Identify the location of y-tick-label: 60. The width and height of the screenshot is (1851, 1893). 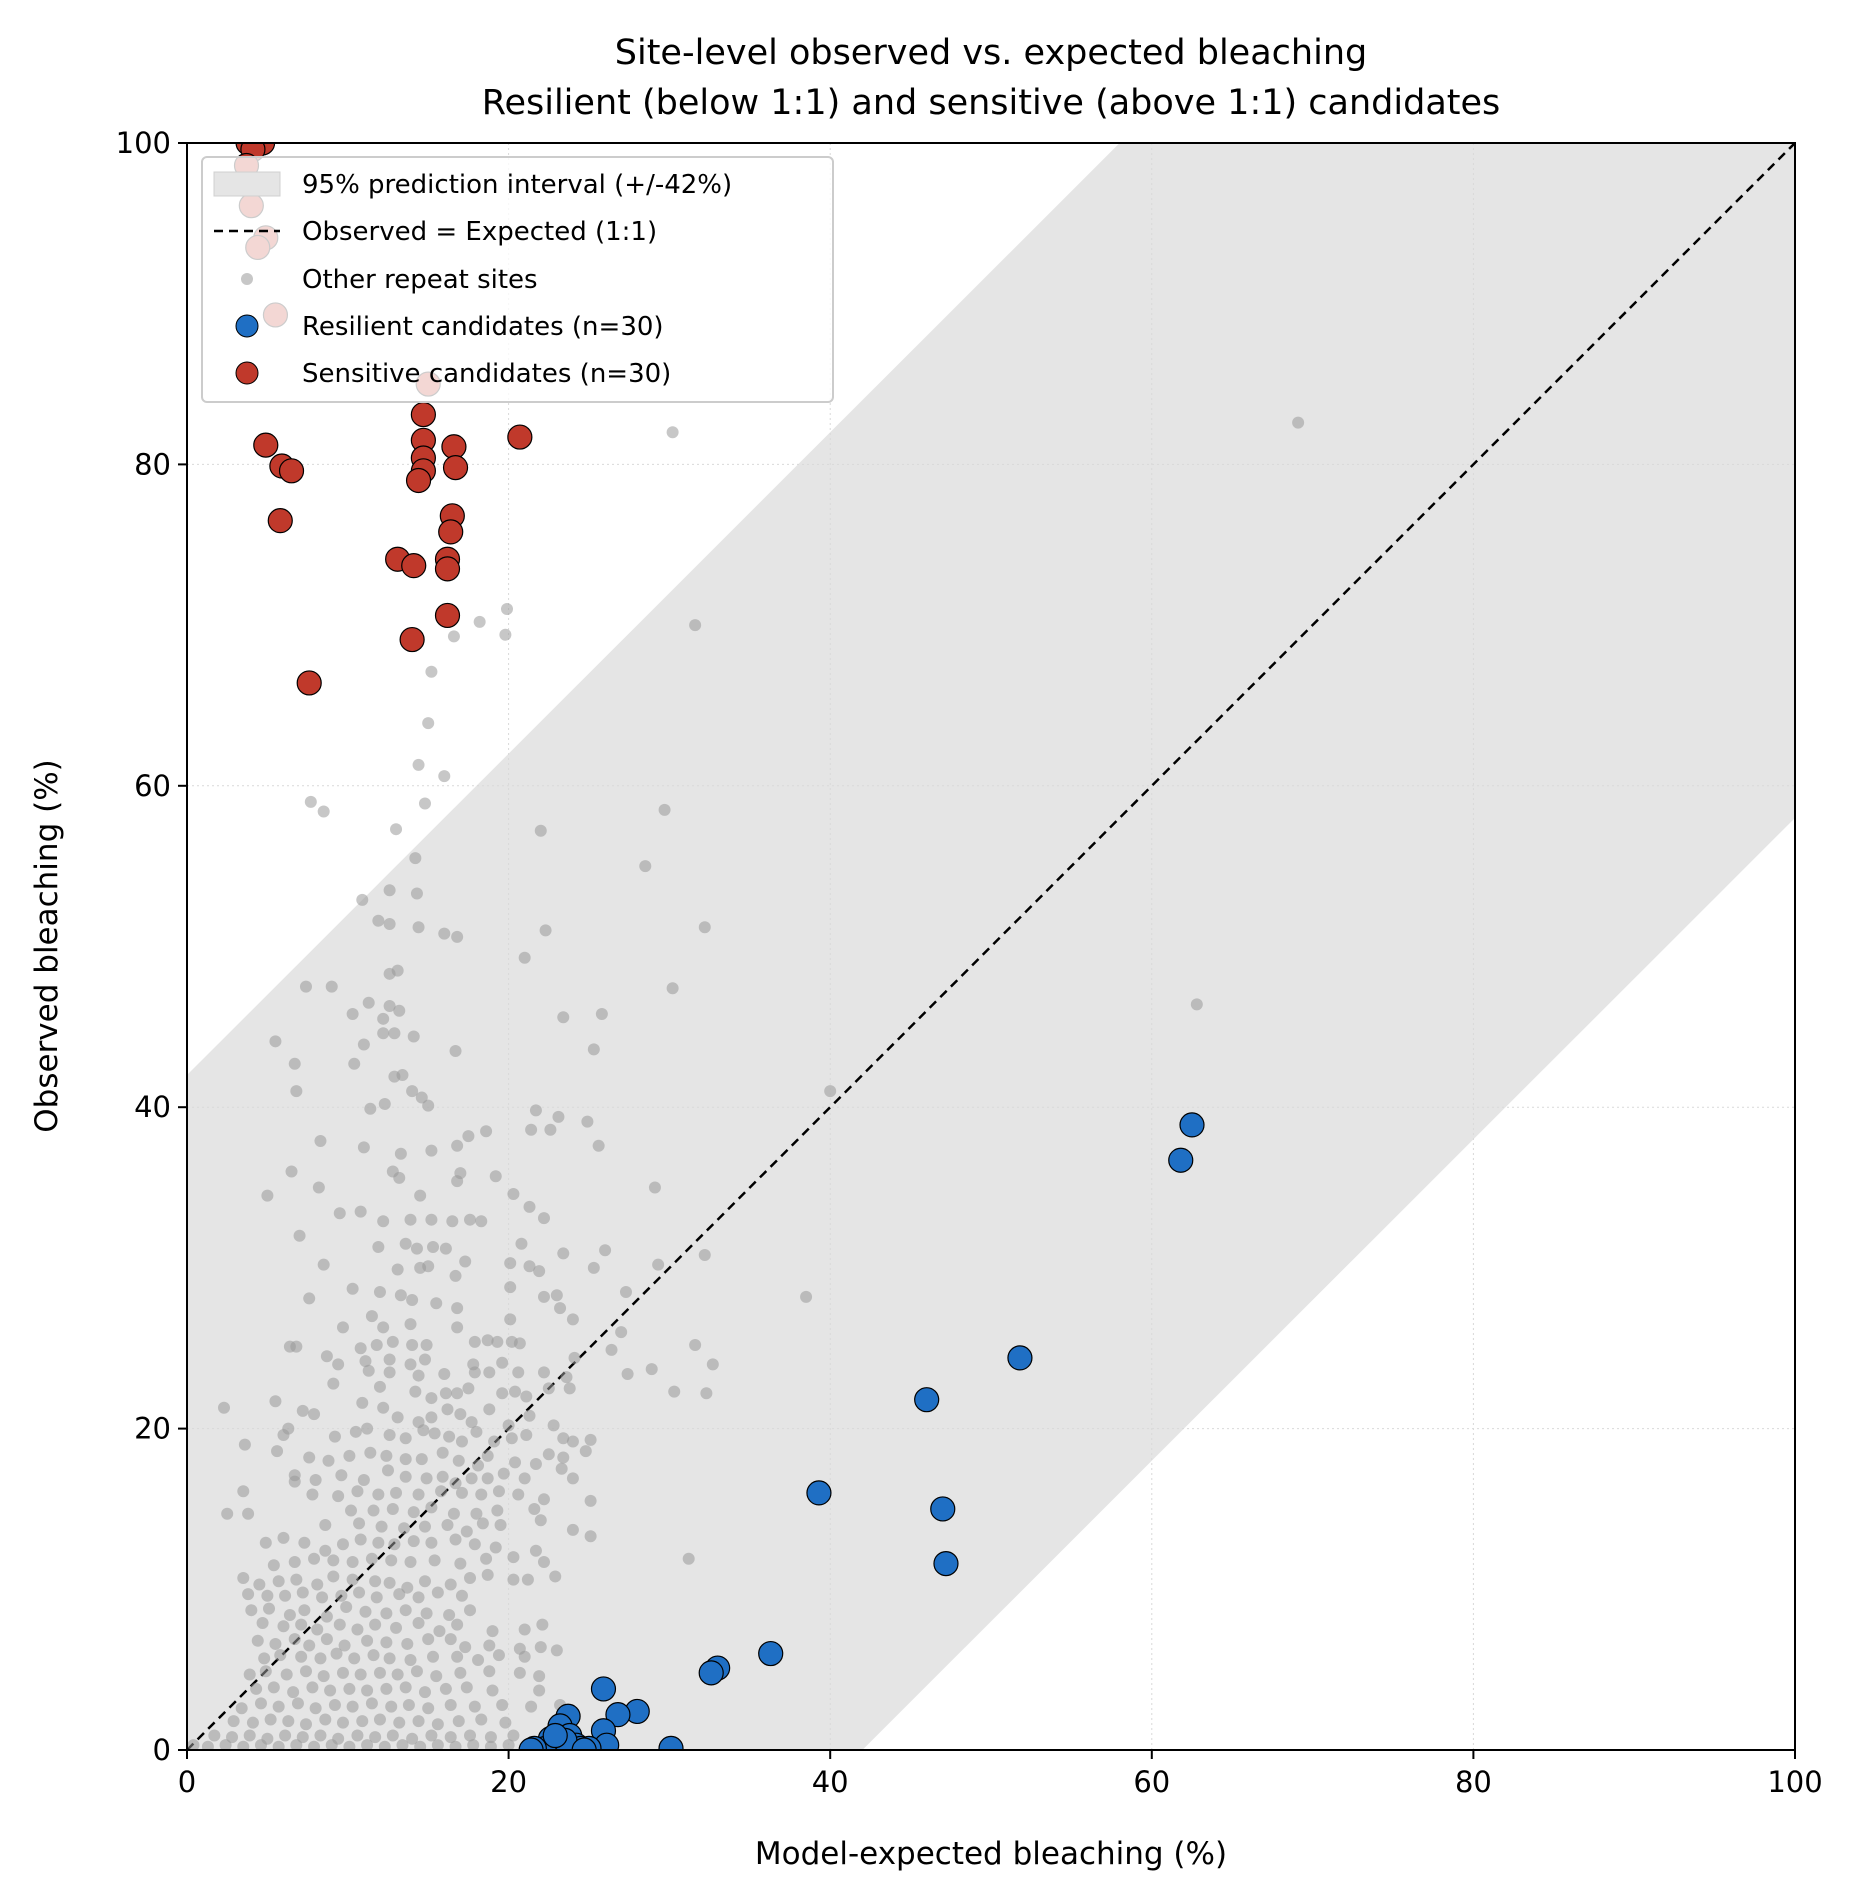
(152, 786).